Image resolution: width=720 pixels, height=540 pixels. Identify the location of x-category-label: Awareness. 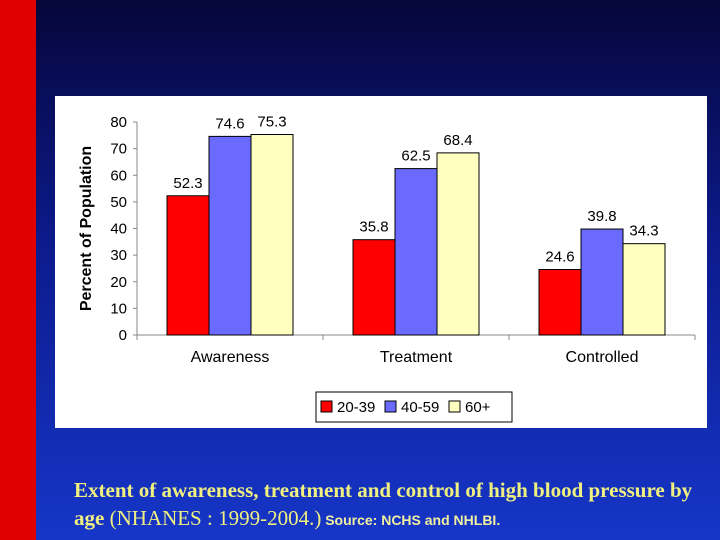
(230, 357).